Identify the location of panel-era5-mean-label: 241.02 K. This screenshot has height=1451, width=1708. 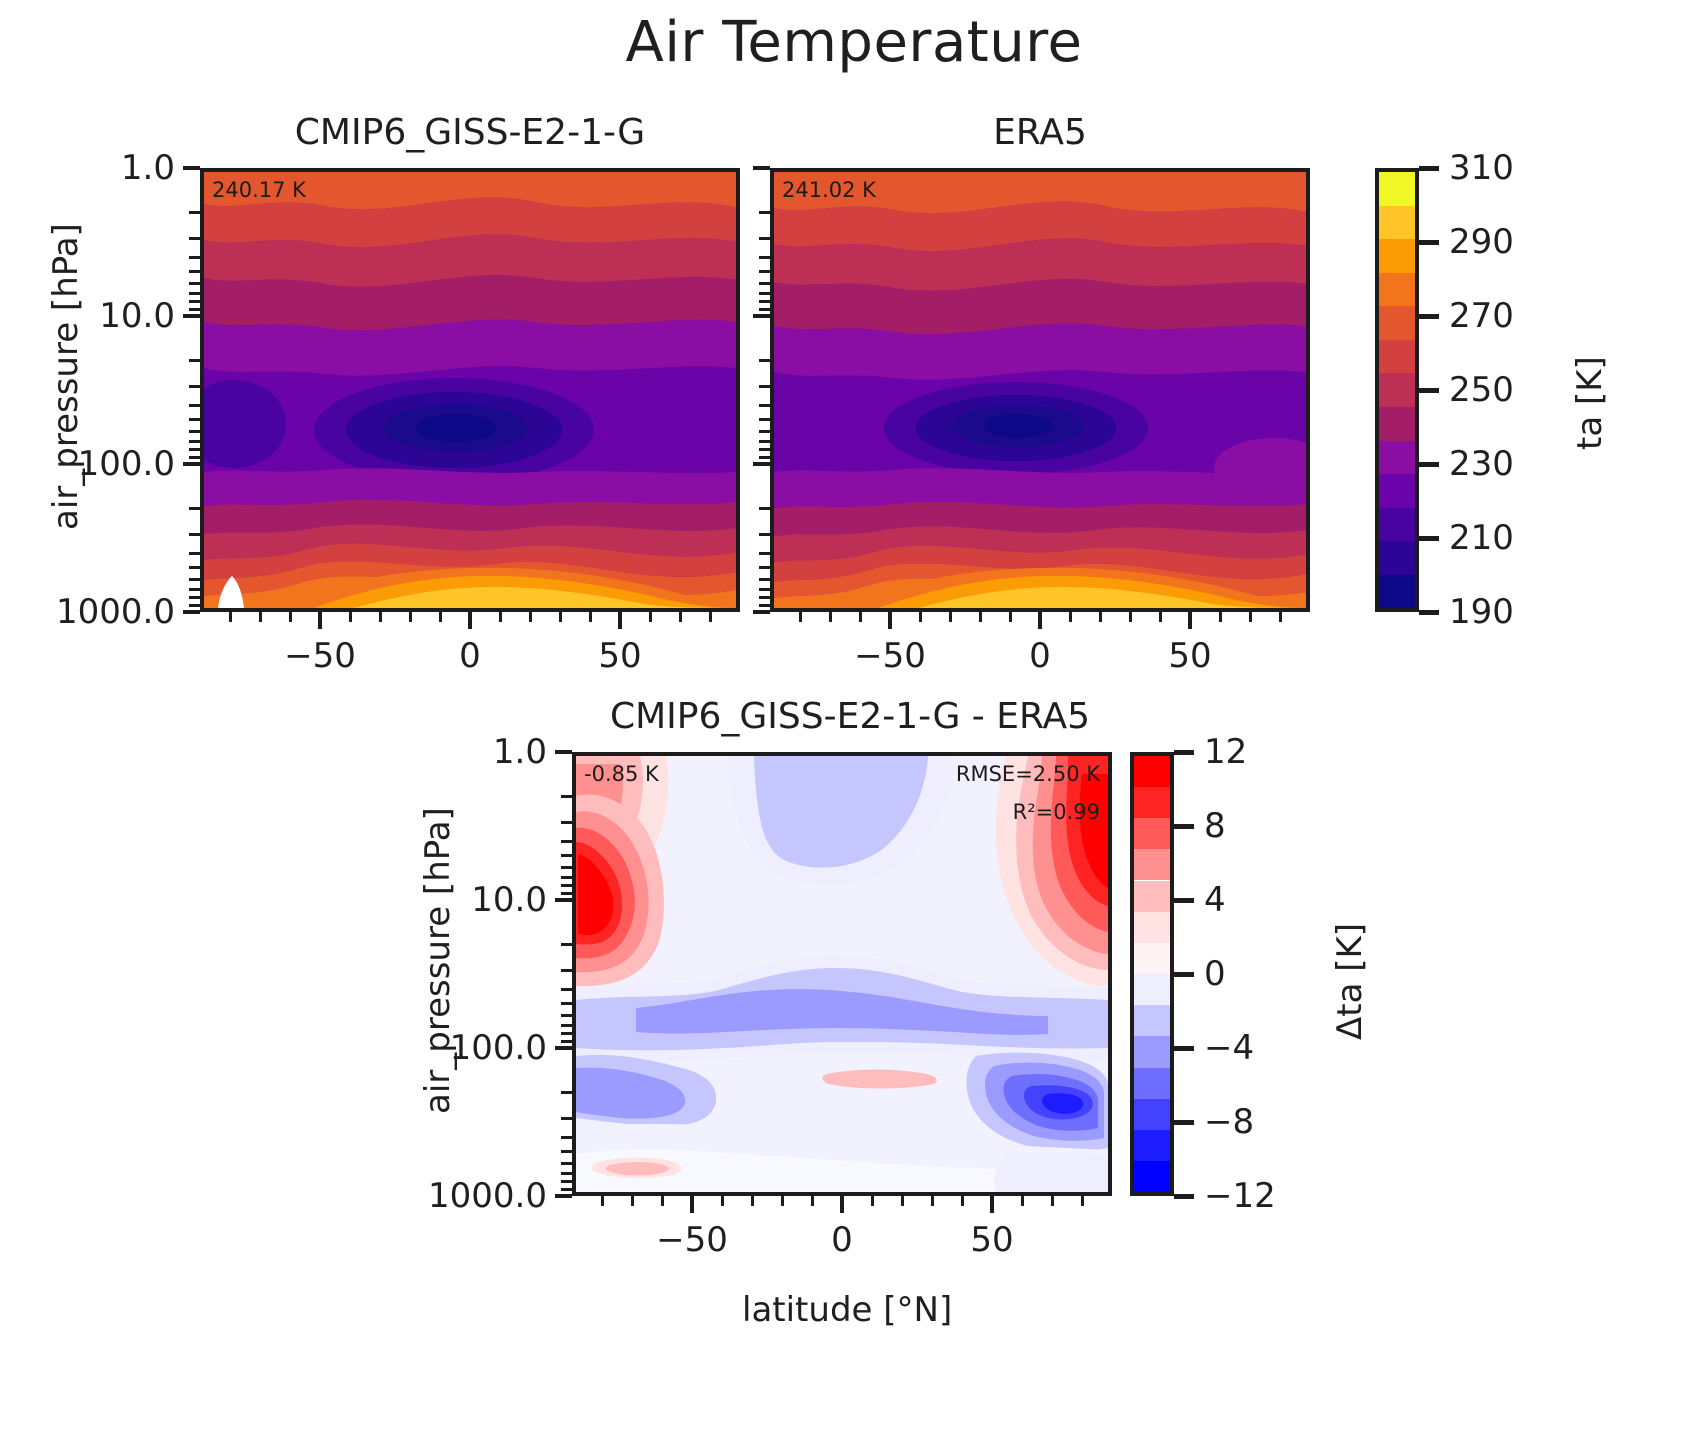
(829, 190).